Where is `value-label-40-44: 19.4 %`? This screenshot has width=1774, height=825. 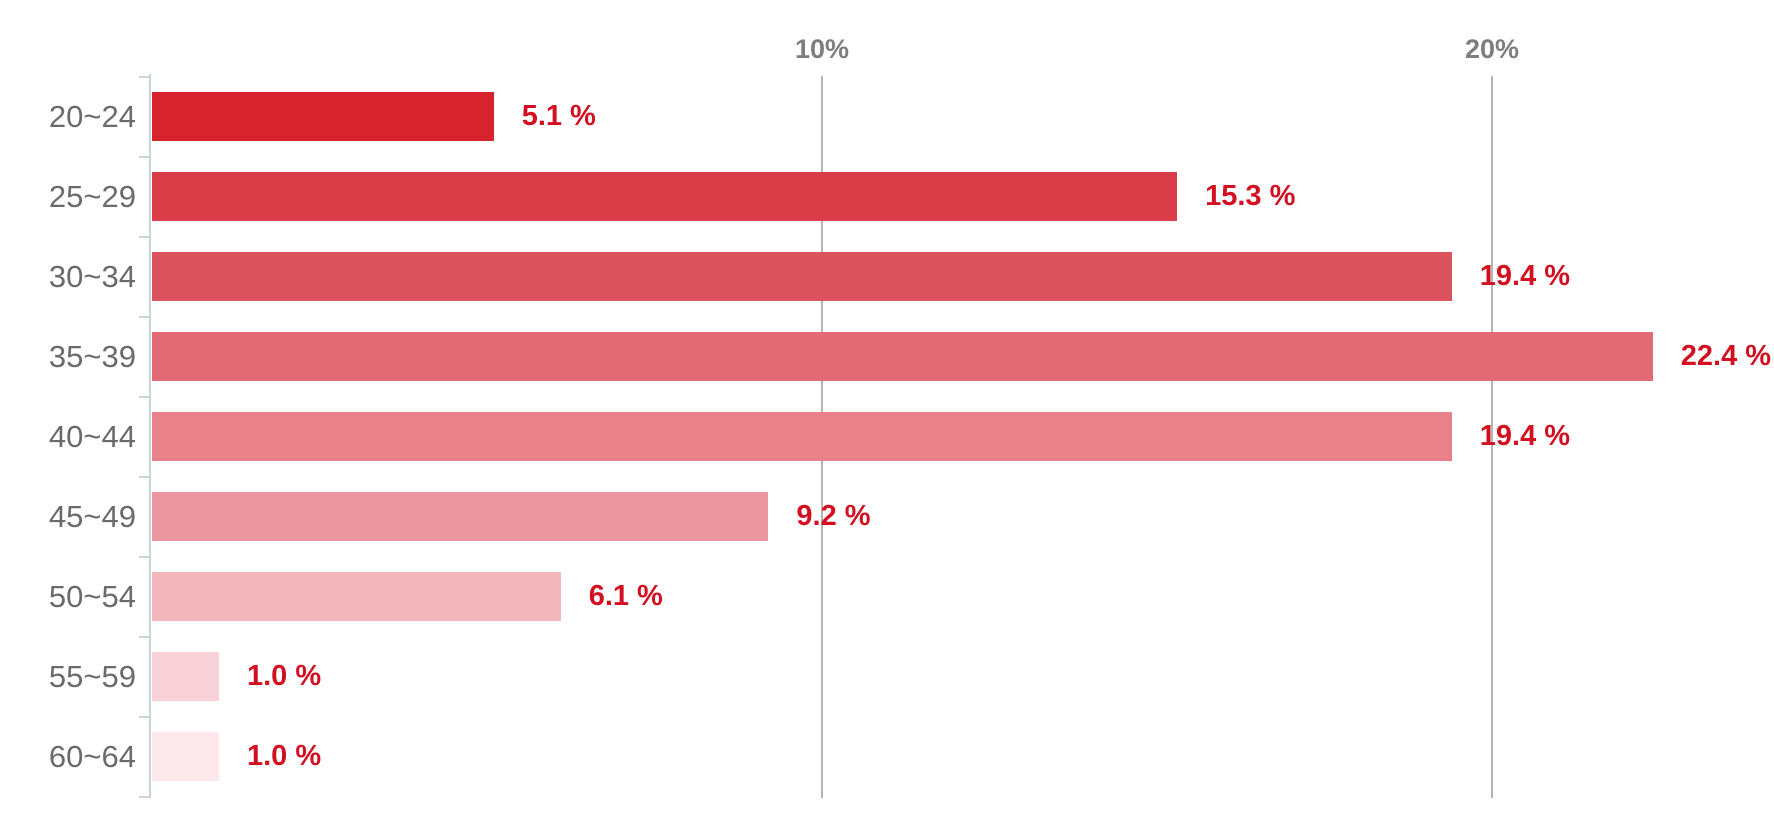
value-label-40-44: 19.4 % is located at coordinates (1525, 436).